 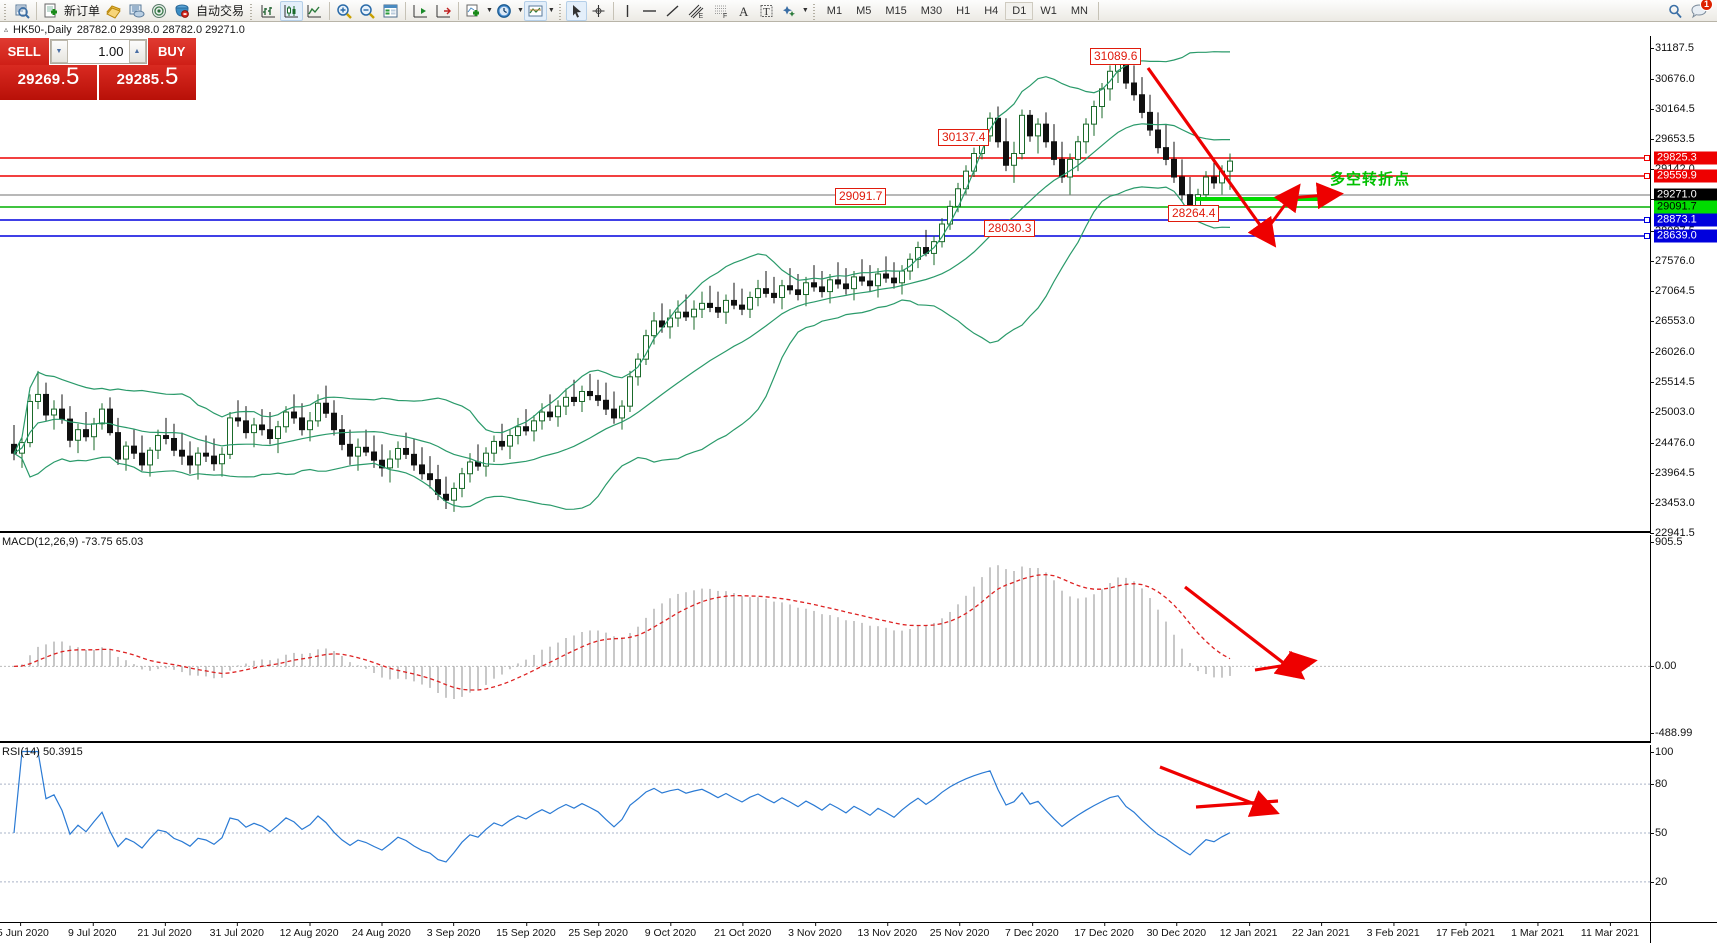 I want to click on volume-decrease-icon: ▼, so click(x=59, y=51).